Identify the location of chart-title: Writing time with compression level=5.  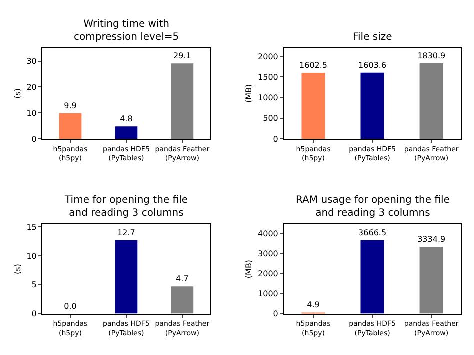
(127, 31).